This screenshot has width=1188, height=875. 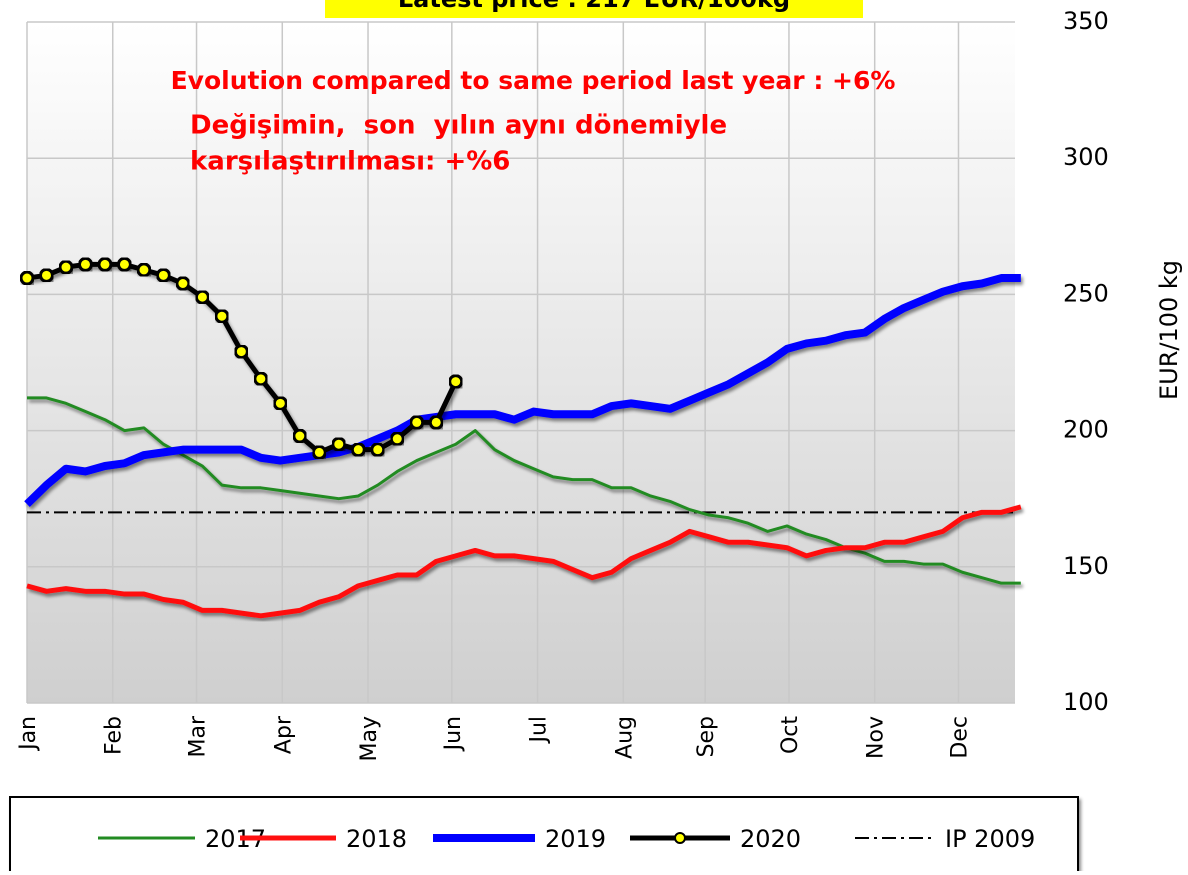 I want to click on y-tick-label: 150, so click(x=1086, y=566).